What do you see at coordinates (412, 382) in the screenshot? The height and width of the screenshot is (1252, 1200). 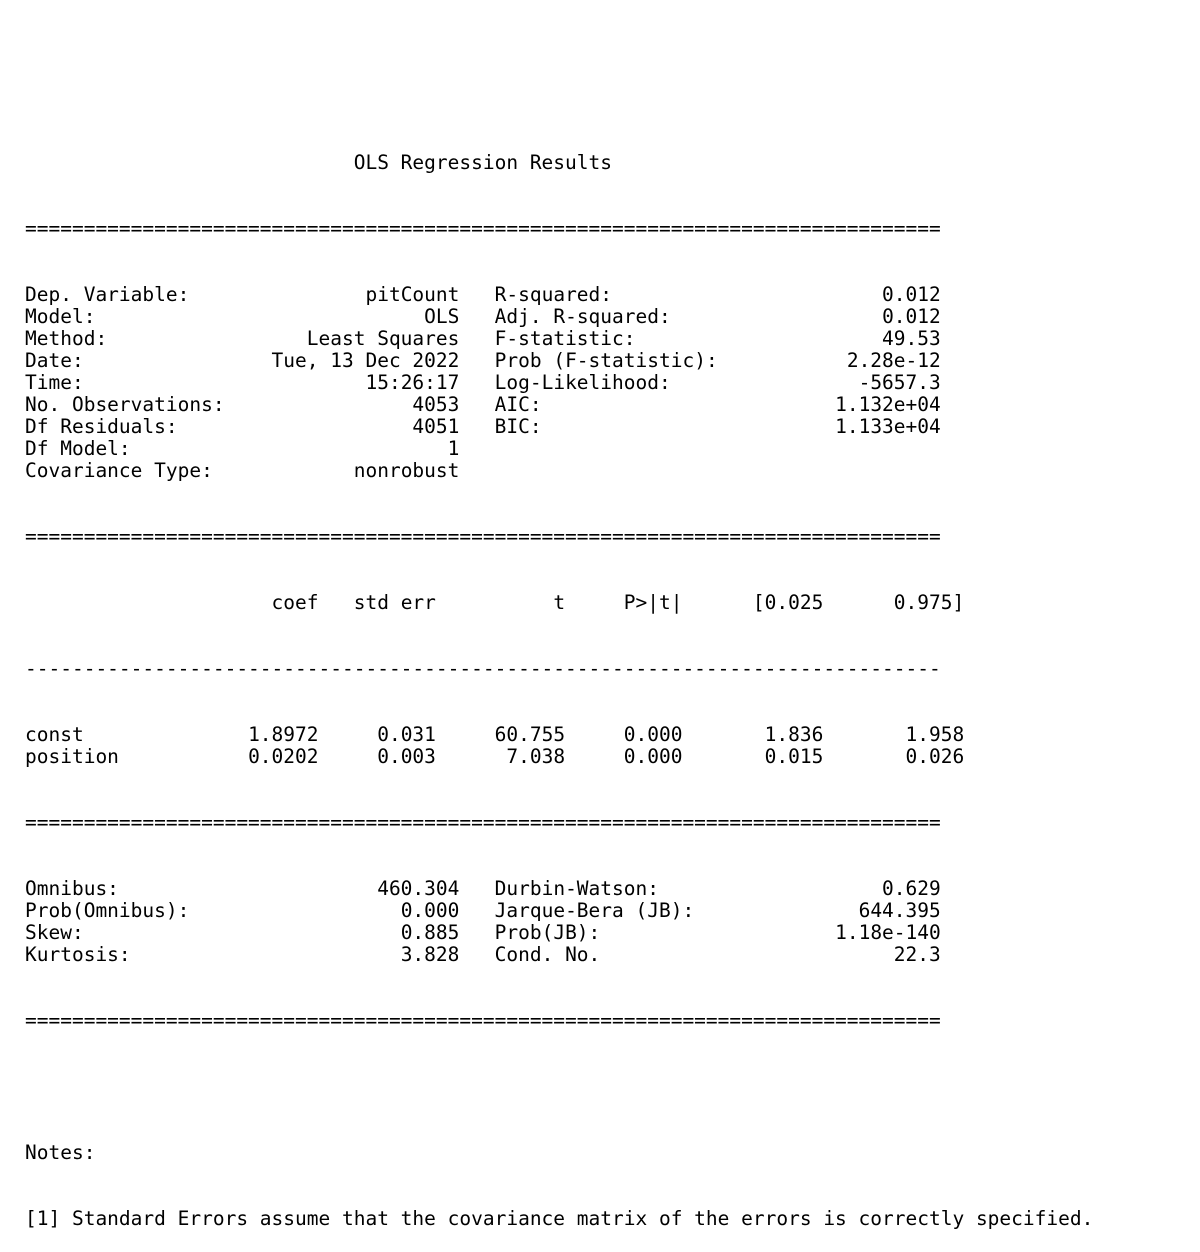 I see `stat-value: 15:26:17` at bounding box center [412, 382].